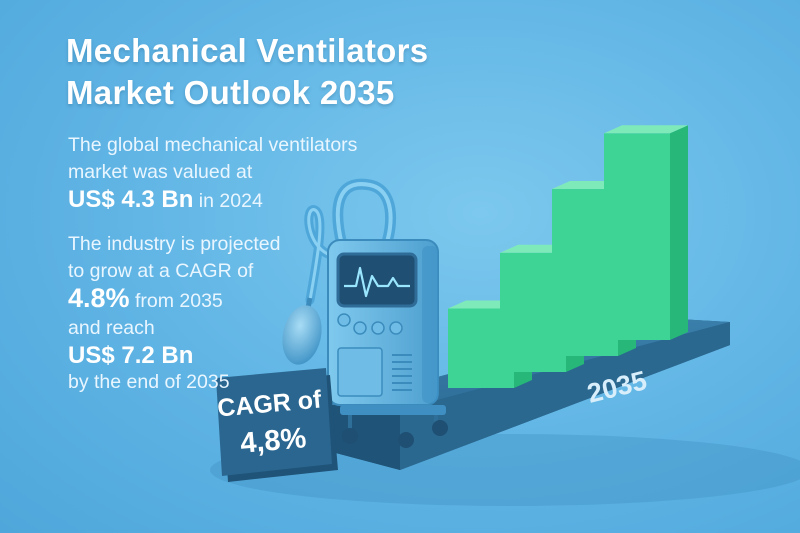 The height and width of the screenshot is (533, 800). Describe the element at coordinates (131, 199) in the screenshot. I see `intro-value: US$ 4.3 Bn` at that location.